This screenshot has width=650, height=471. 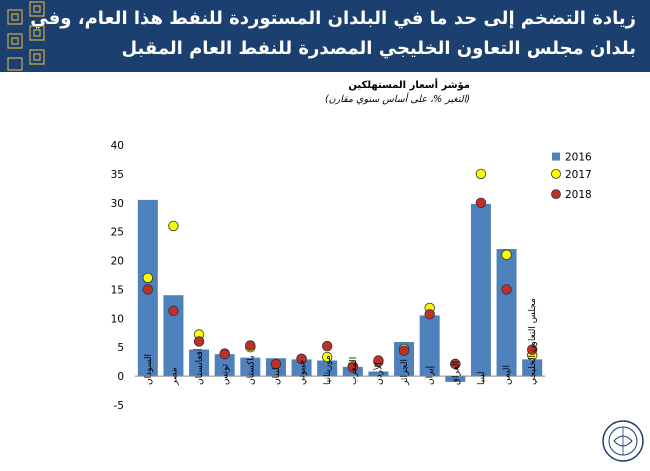 I want to click on y-tick-label: 30, so click(x=117, y=204).